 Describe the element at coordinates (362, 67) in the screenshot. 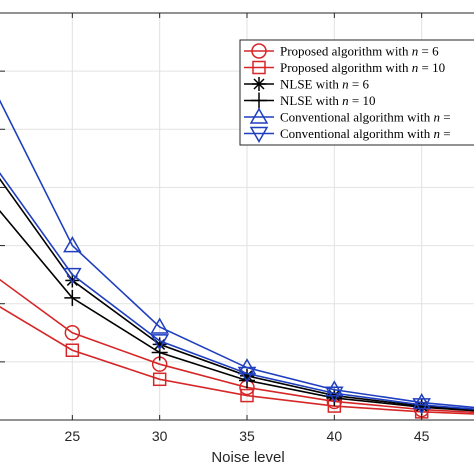

I see `legend-label: Proposed algorithm with n = 10` at that location.